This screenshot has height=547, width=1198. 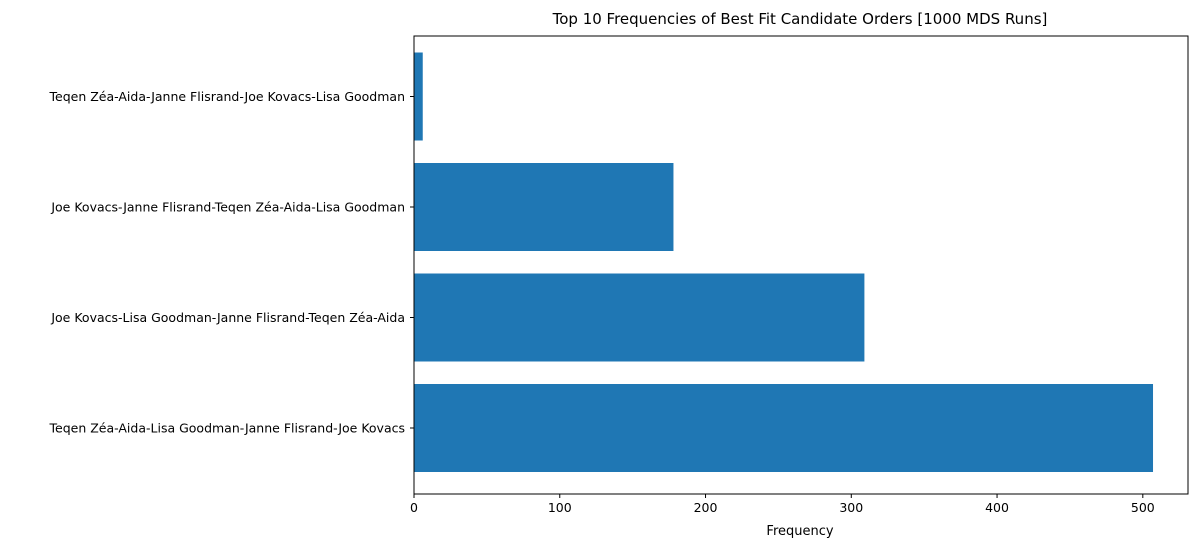 What do you see at coordinates (799, 531) in the screenshot?
I see `x-axis-label: Frequency` at bounding box center [799, 531].